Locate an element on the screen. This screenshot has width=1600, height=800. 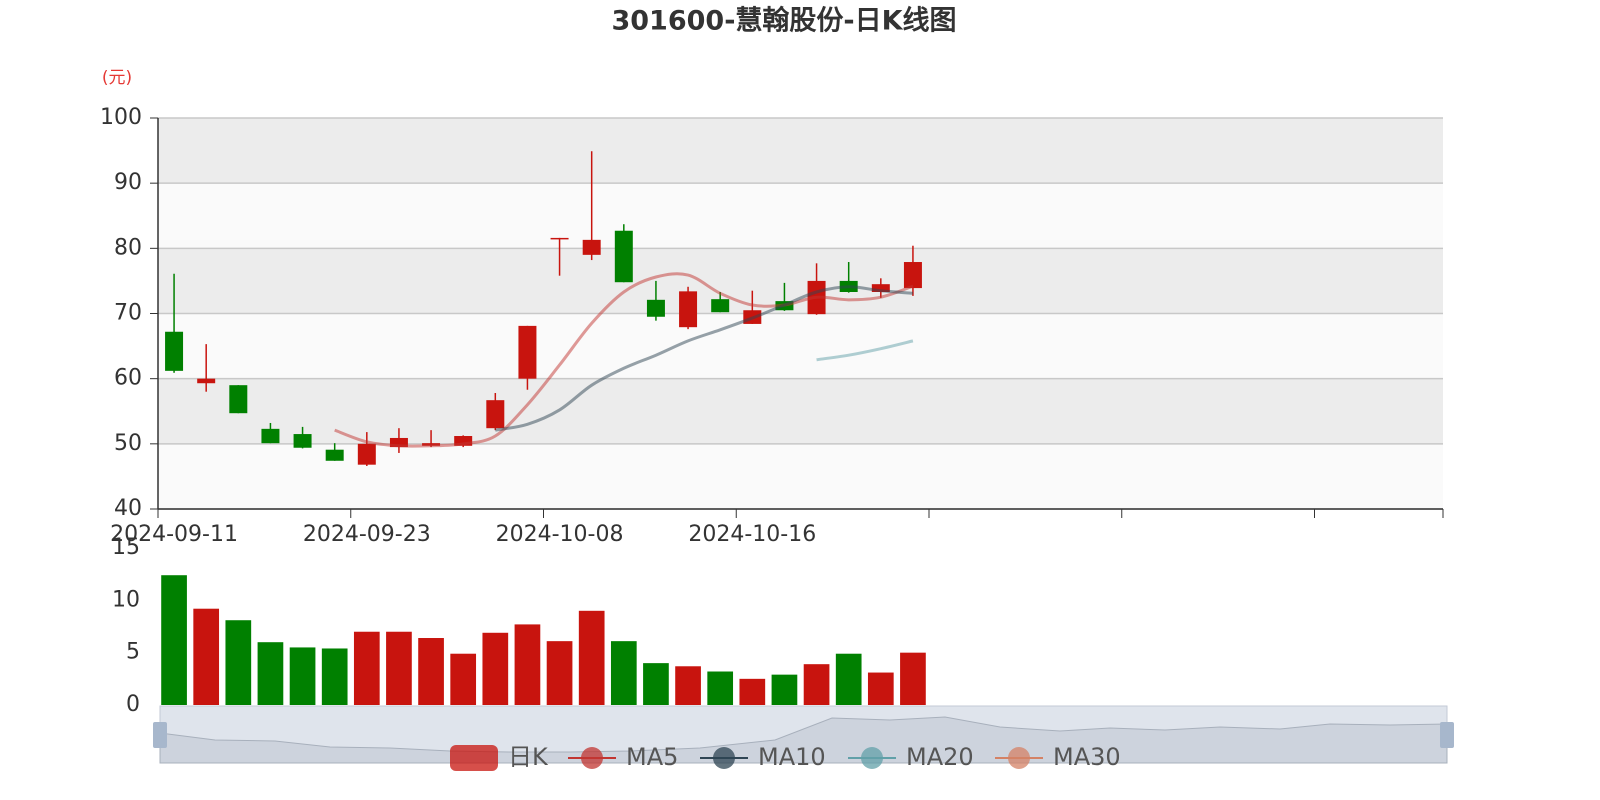
volume-y-tick-label: 0 is located at coordinates (133, 704).